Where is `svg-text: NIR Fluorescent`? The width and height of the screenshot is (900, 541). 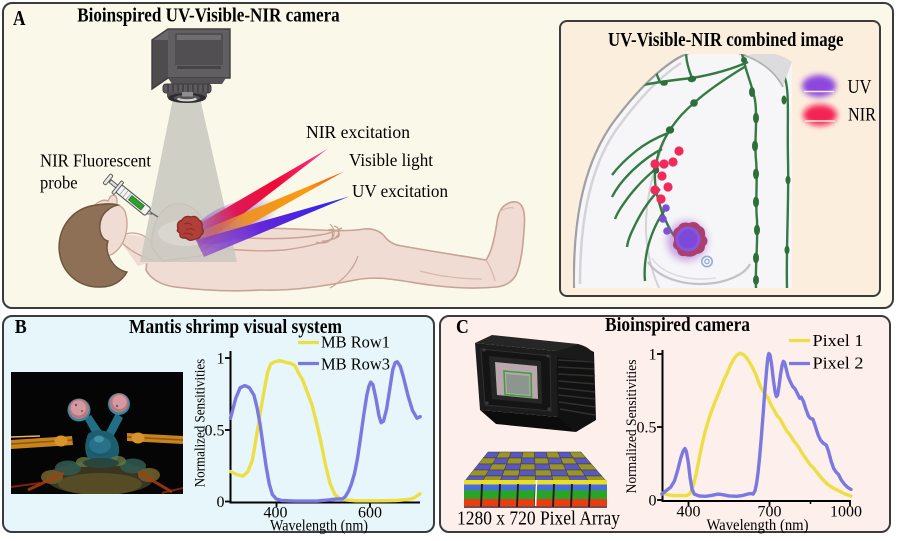 svg-text: NIR Fluorescent is located at coordinates (95, 161).